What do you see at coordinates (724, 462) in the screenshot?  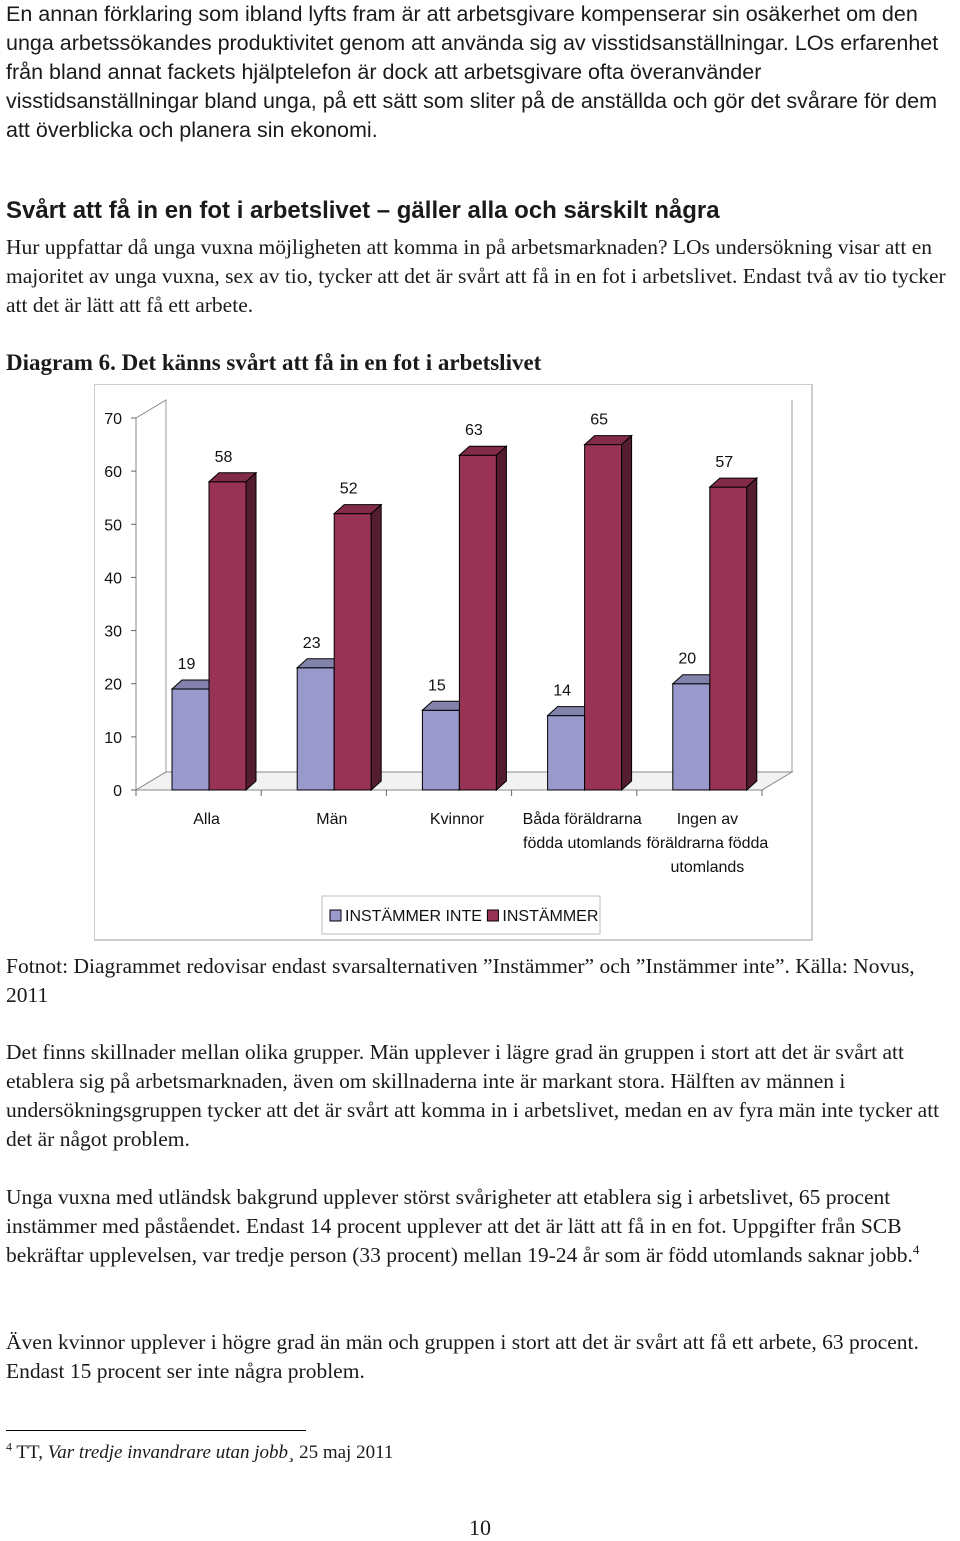 I see `data-label: 57` at bounding box center [724, 462].